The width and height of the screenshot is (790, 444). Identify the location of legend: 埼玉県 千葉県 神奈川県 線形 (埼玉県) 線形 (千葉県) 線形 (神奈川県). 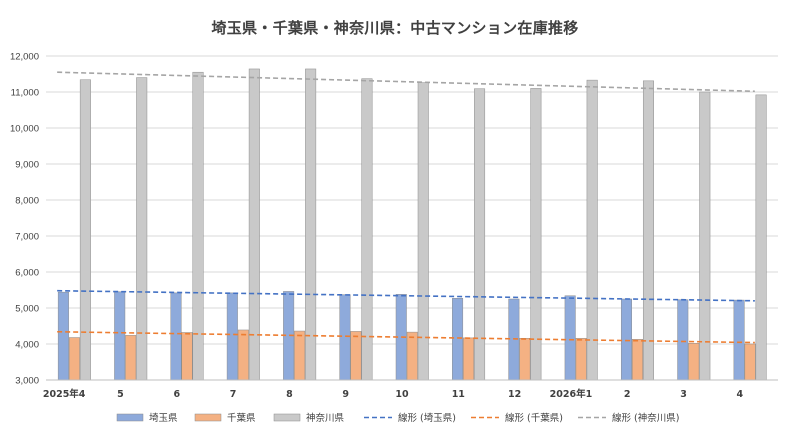
(397, 418).